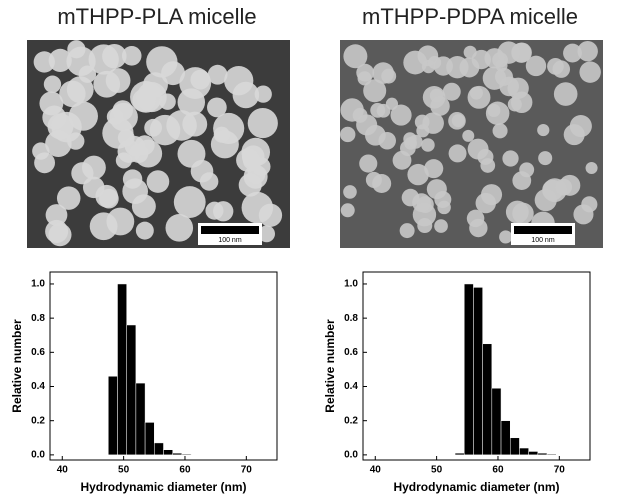 Image resolution: width=618 pixels, height=499 pixels. Describe the element at coordinates (38, 420) in the screenshot. I see `y-tick-label: 0.2` at that location.